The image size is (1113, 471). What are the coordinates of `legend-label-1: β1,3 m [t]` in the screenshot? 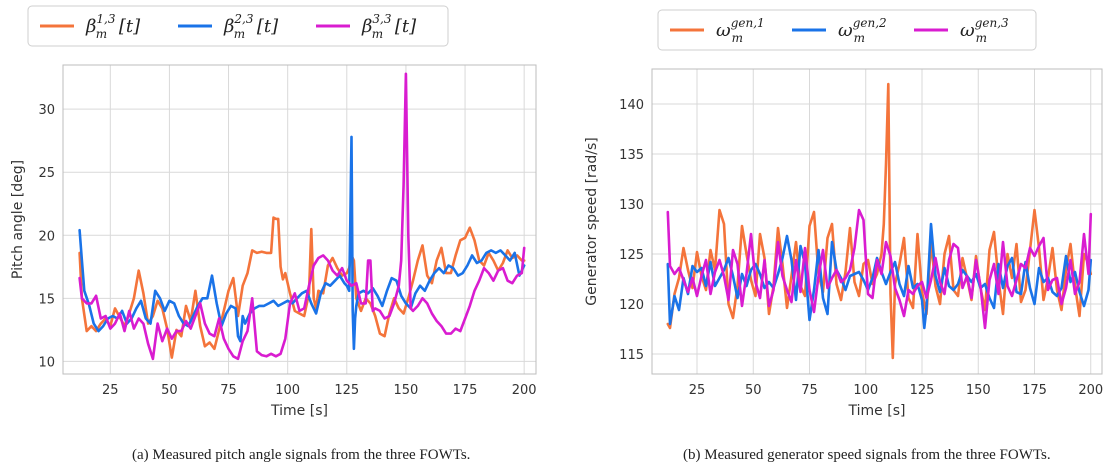 It's located at (113, 26).